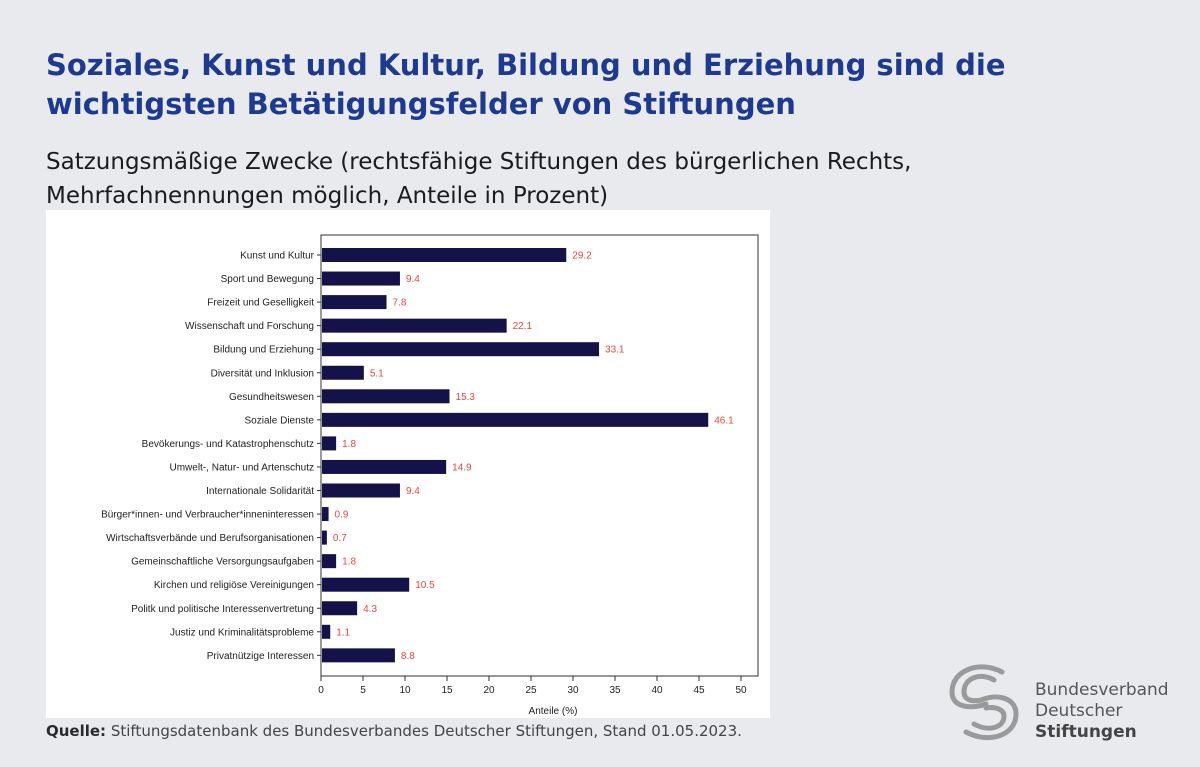 The height and width of the screenshot is (767, 1200). Describe the element at coordinates (447, 690) in the screenshot. I see `x-tick-label: 15` at that location.